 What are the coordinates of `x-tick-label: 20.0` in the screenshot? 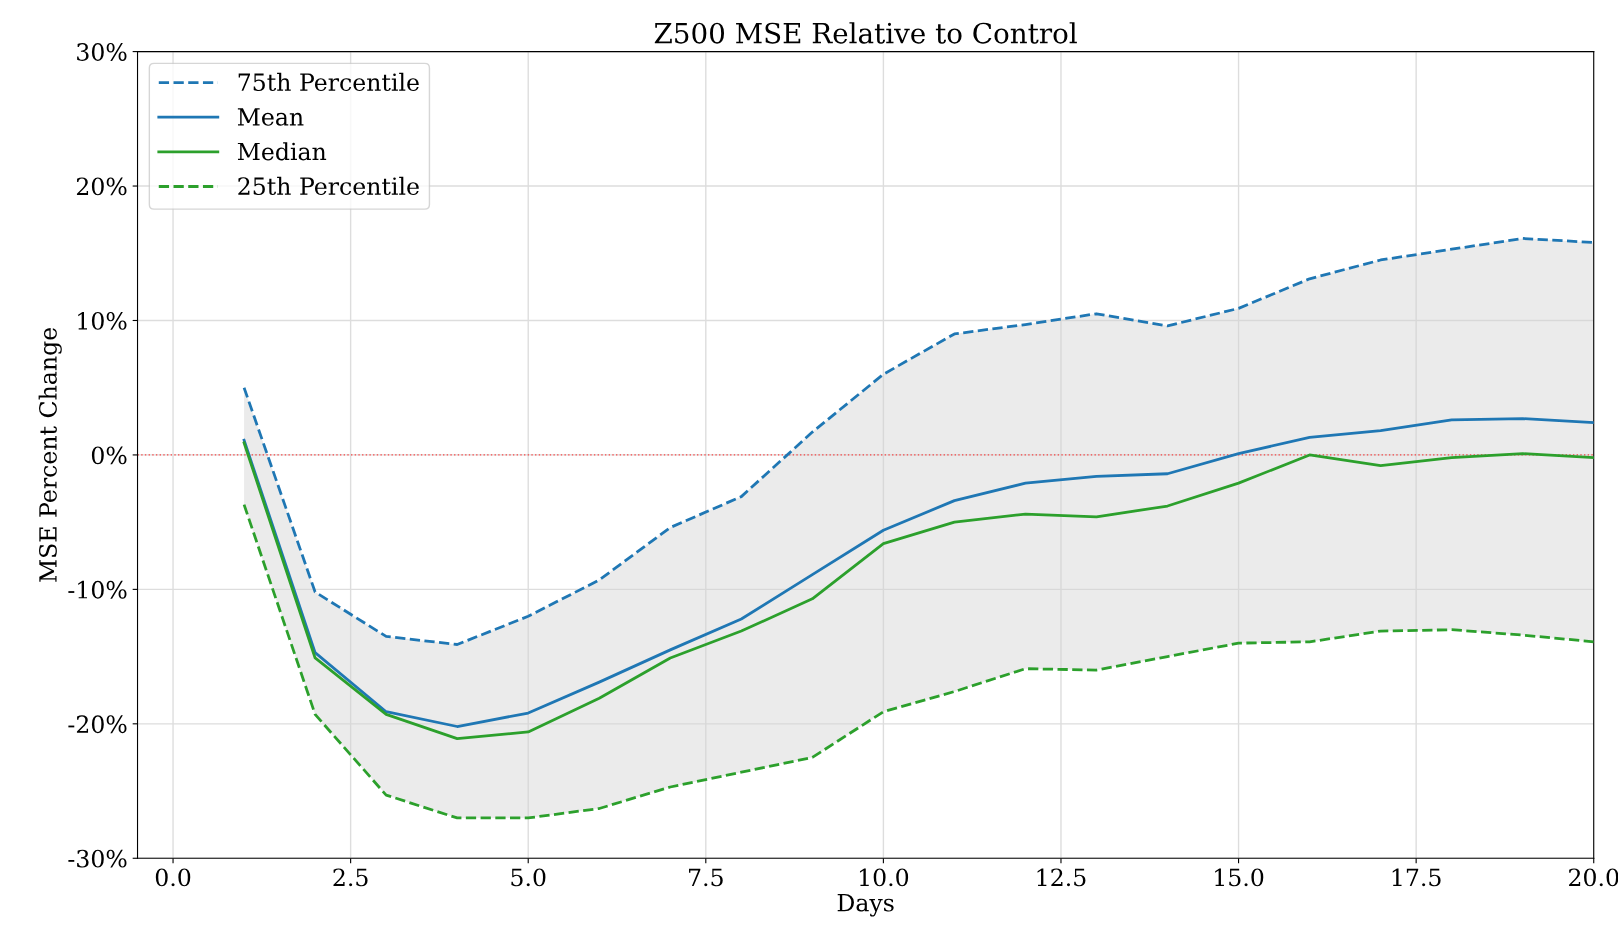 It's located at (1593, 877).